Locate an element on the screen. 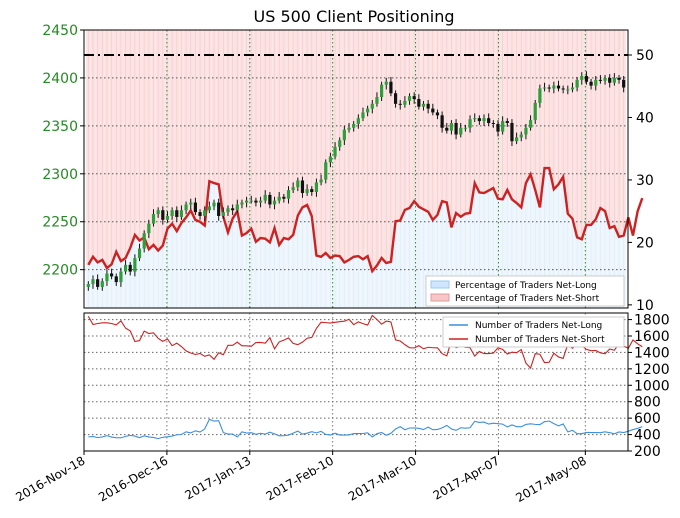  y-tick-label: 600 is located at coordinates (647, 419).